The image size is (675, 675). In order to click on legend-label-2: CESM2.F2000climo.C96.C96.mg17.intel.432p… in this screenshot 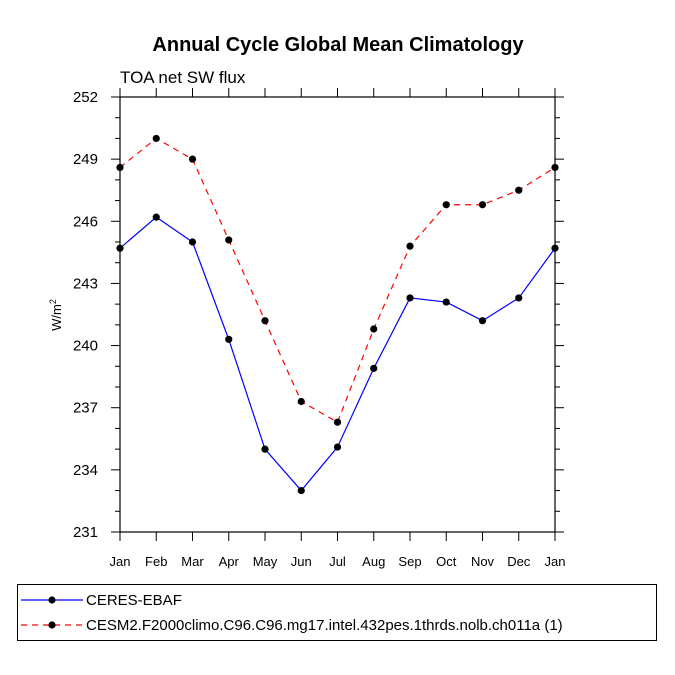, I will do `click(324, 625)`.